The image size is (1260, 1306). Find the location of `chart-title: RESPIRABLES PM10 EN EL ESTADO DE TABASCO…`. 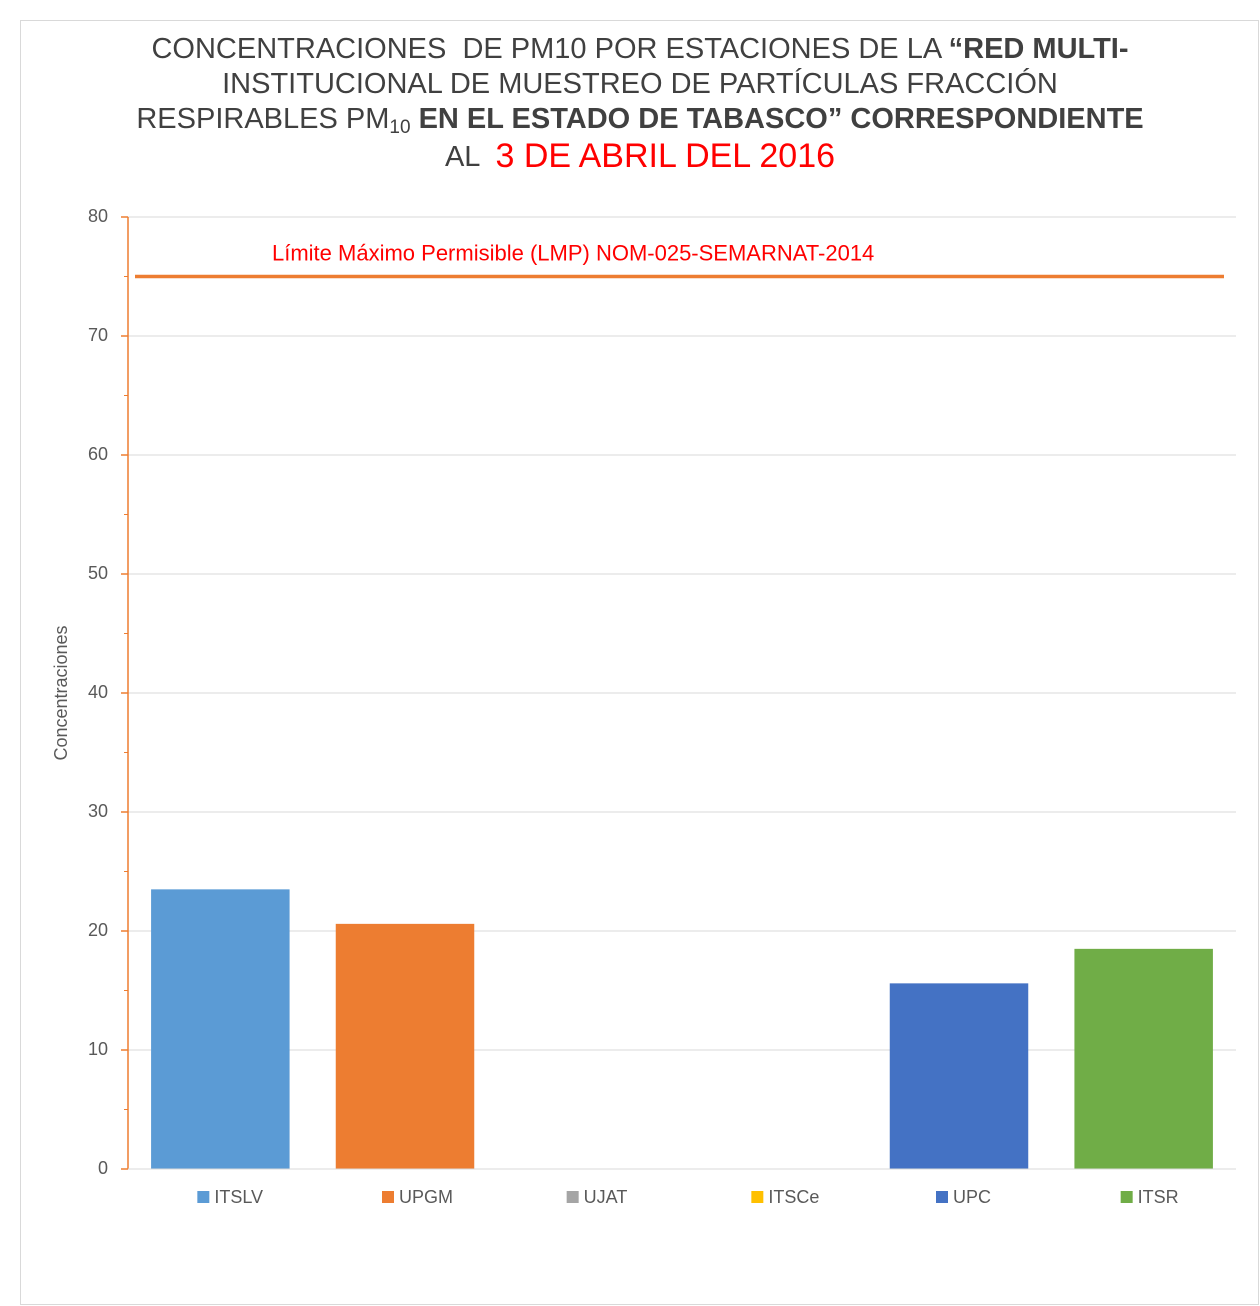

chart-title: RESPIRABLES PM10 EN EL ESTADO DE TABASCO… is located at coordinates (639, 120).